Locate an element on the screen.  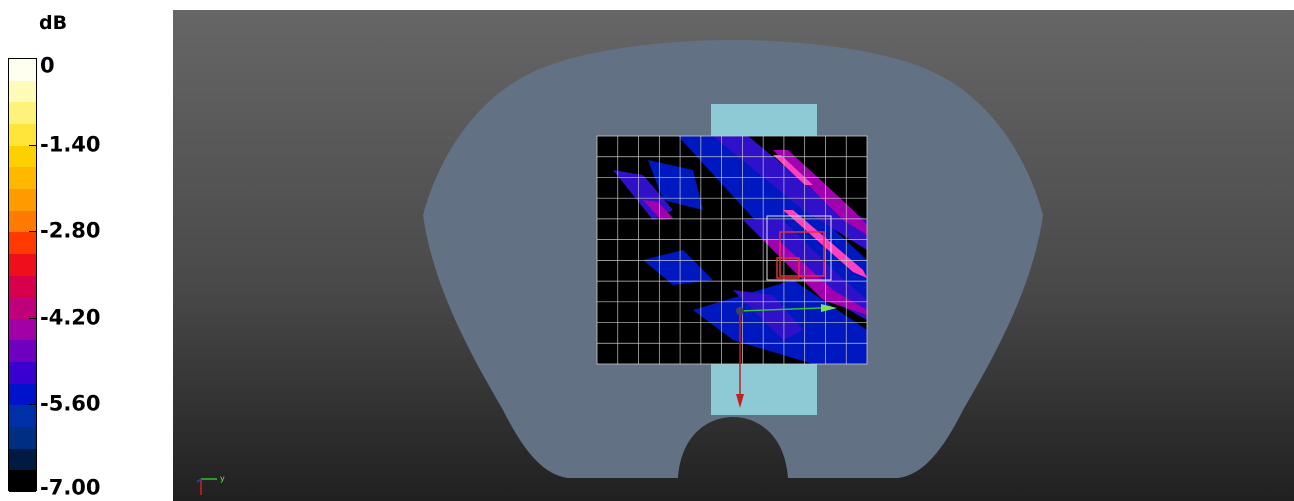
triad-y-label: y is located at coordinates (222, 478).